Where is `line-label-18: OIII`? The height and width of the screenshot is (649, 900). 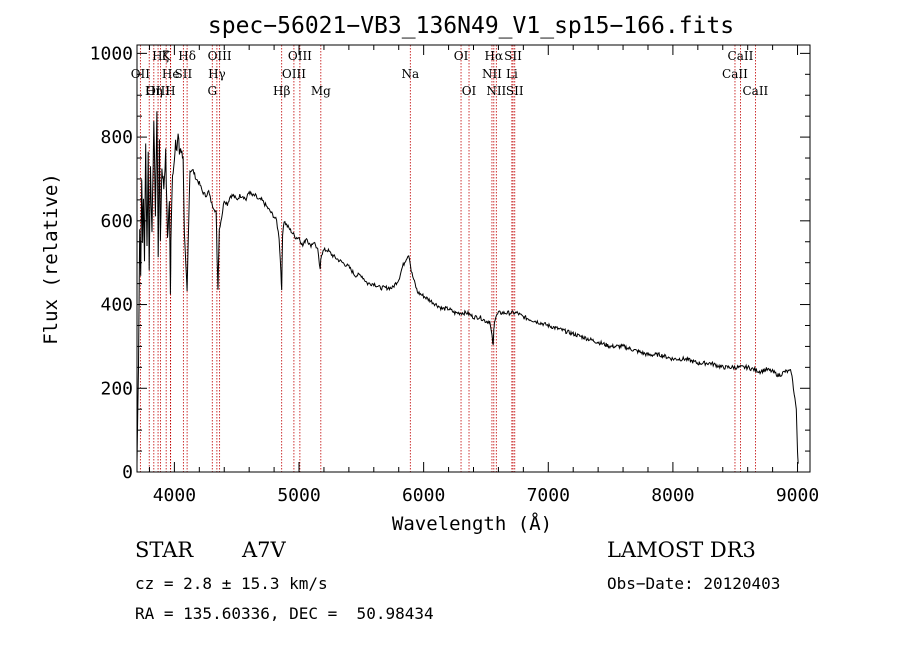
line-label-18: OIII is located at coordinates (158, 91).